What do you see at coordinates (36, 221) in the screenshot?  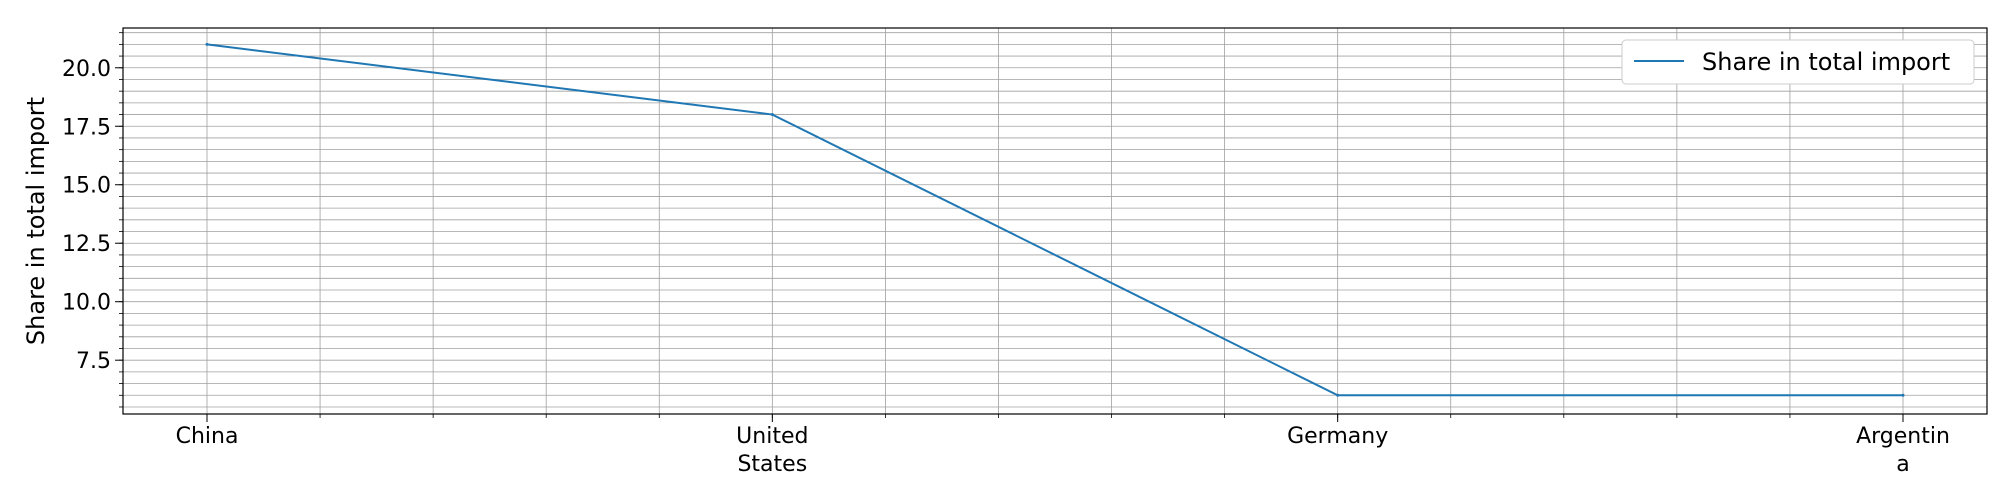 I see `y-axis-label: Share in total import` at bounding box center [36, 221].